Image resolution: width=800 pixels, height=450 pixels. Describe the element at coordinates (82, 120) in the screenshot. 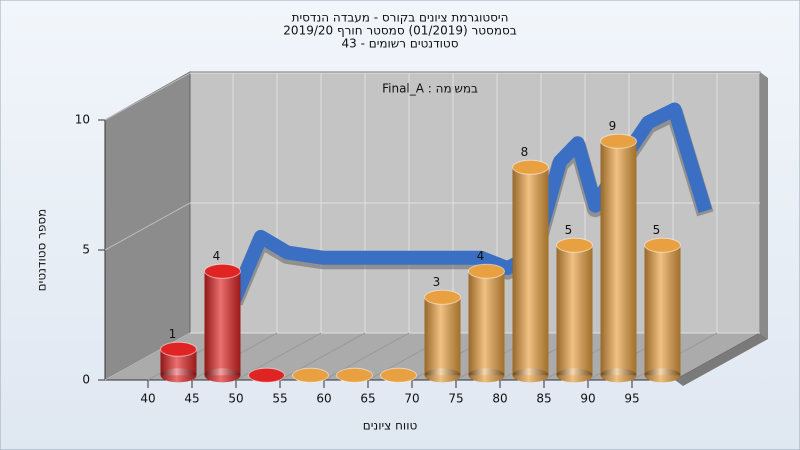

I see `y-tick-label: 10` at that location.